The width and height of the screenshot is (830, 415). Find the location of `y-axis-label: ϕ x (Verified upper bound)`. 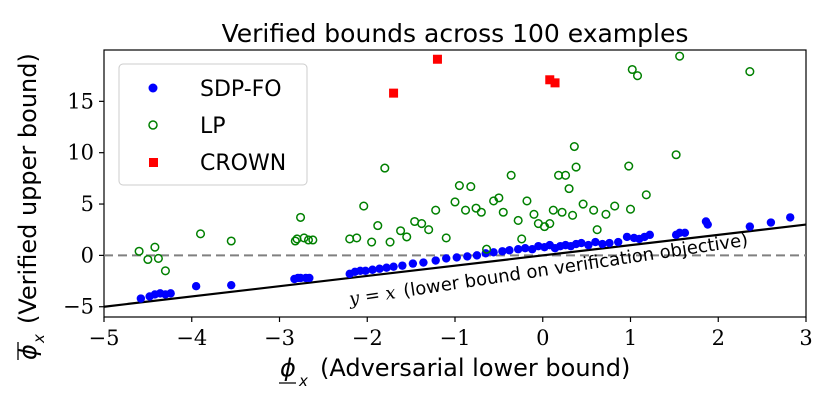

y-axis-label: ϕ x (Verified upper bound) is located at coordinates (31, 206).